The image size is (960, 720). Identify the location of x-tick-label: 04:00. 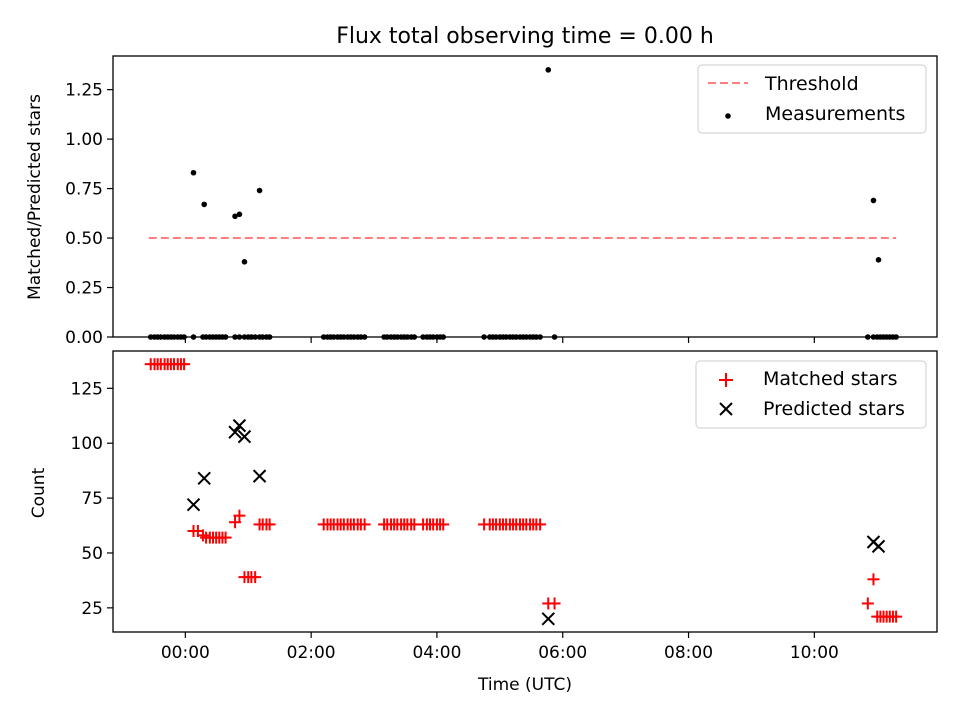
(436, 653).